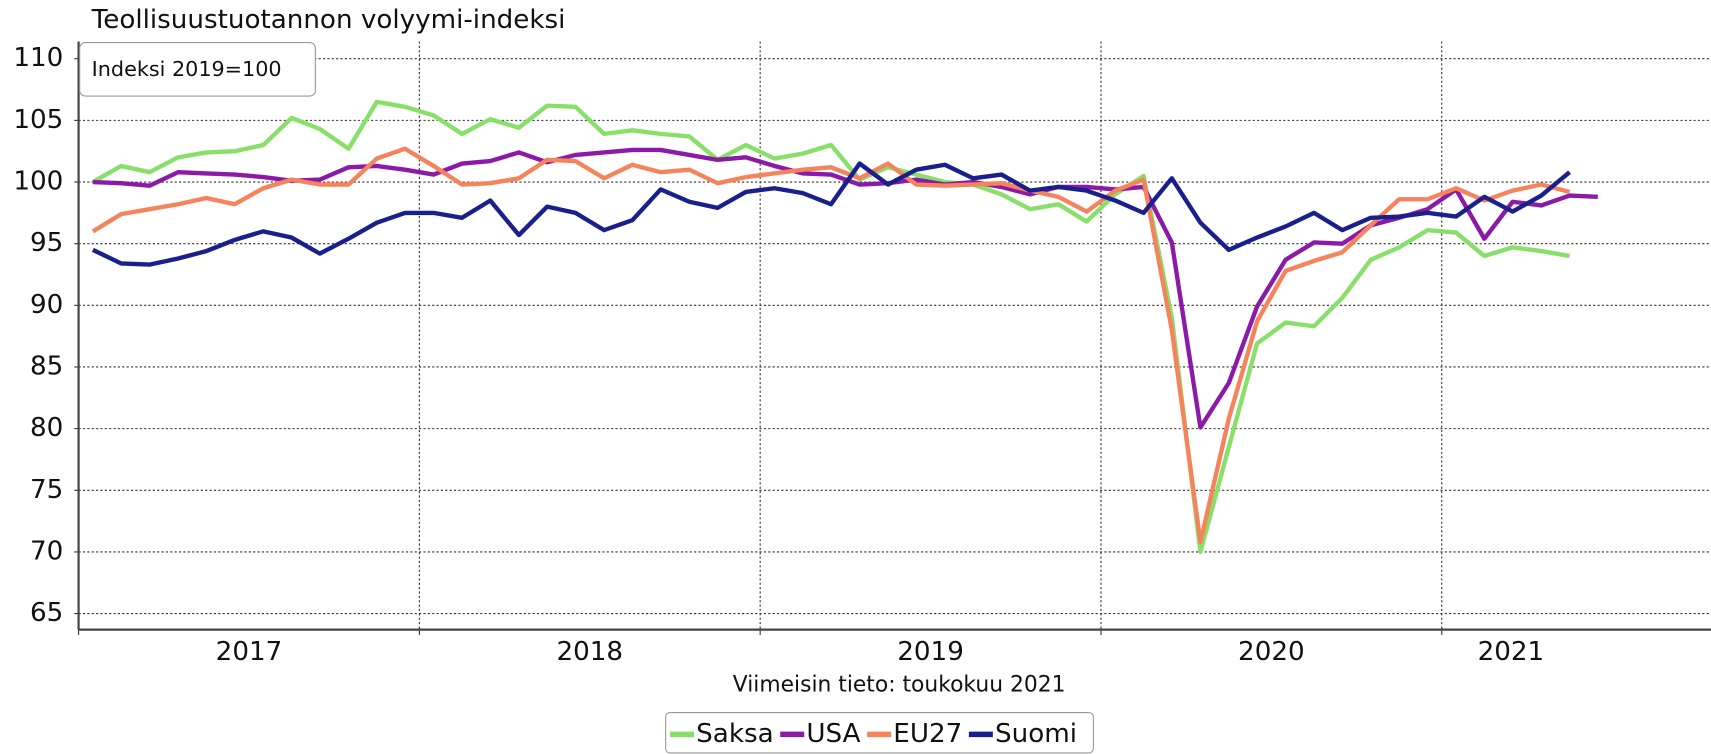 This screenshot has width=1711, height=754. What do you see at coordinates (1511, 652) in the screenshot?
I see `x-tick-label: 2021` at bounding box center [1511, 652].